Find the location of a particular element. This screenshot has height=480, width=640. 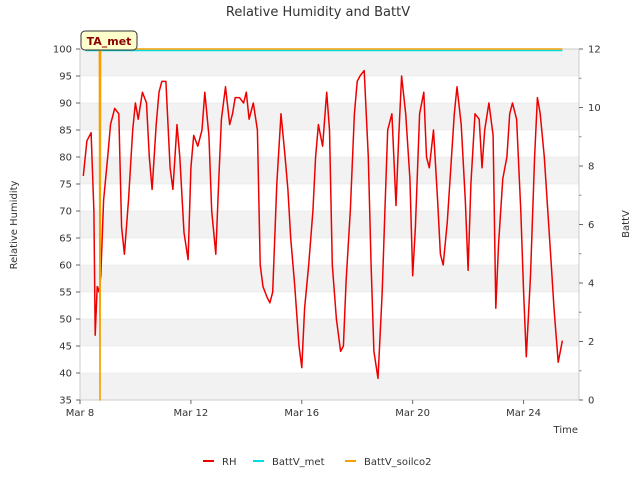

annotation-badge: TA_met is located at coordinates (109, 40).